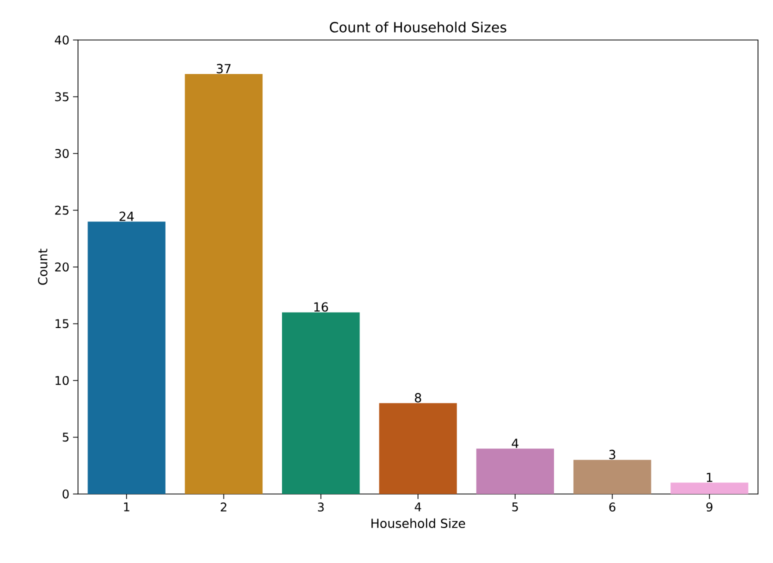 This screenshot has width=773, height=563. I want to click on x-tick-label: 5, so click(515, 507).